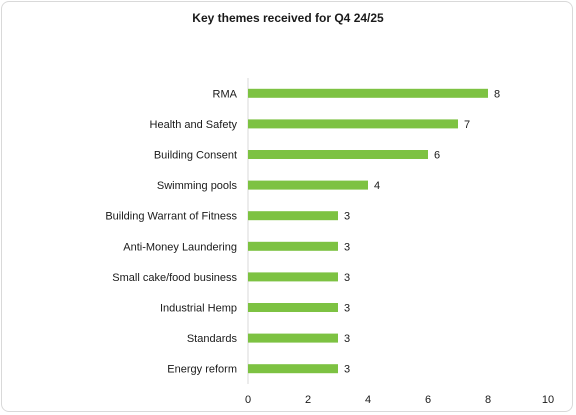 This screenshot has height=415, width=576. I want to click on x-tick-label: 2, so click(308, 400).